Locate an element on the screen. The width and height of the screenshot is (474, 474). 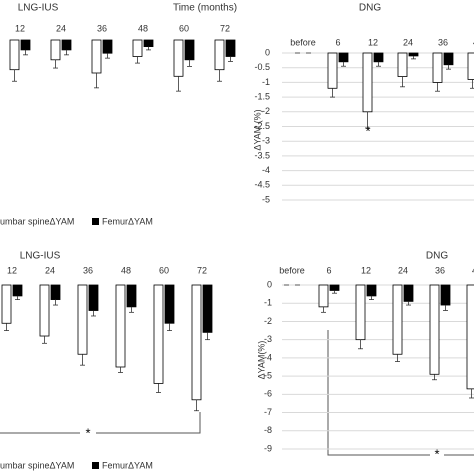
legend-swatch is located at coordinates (95, 465).